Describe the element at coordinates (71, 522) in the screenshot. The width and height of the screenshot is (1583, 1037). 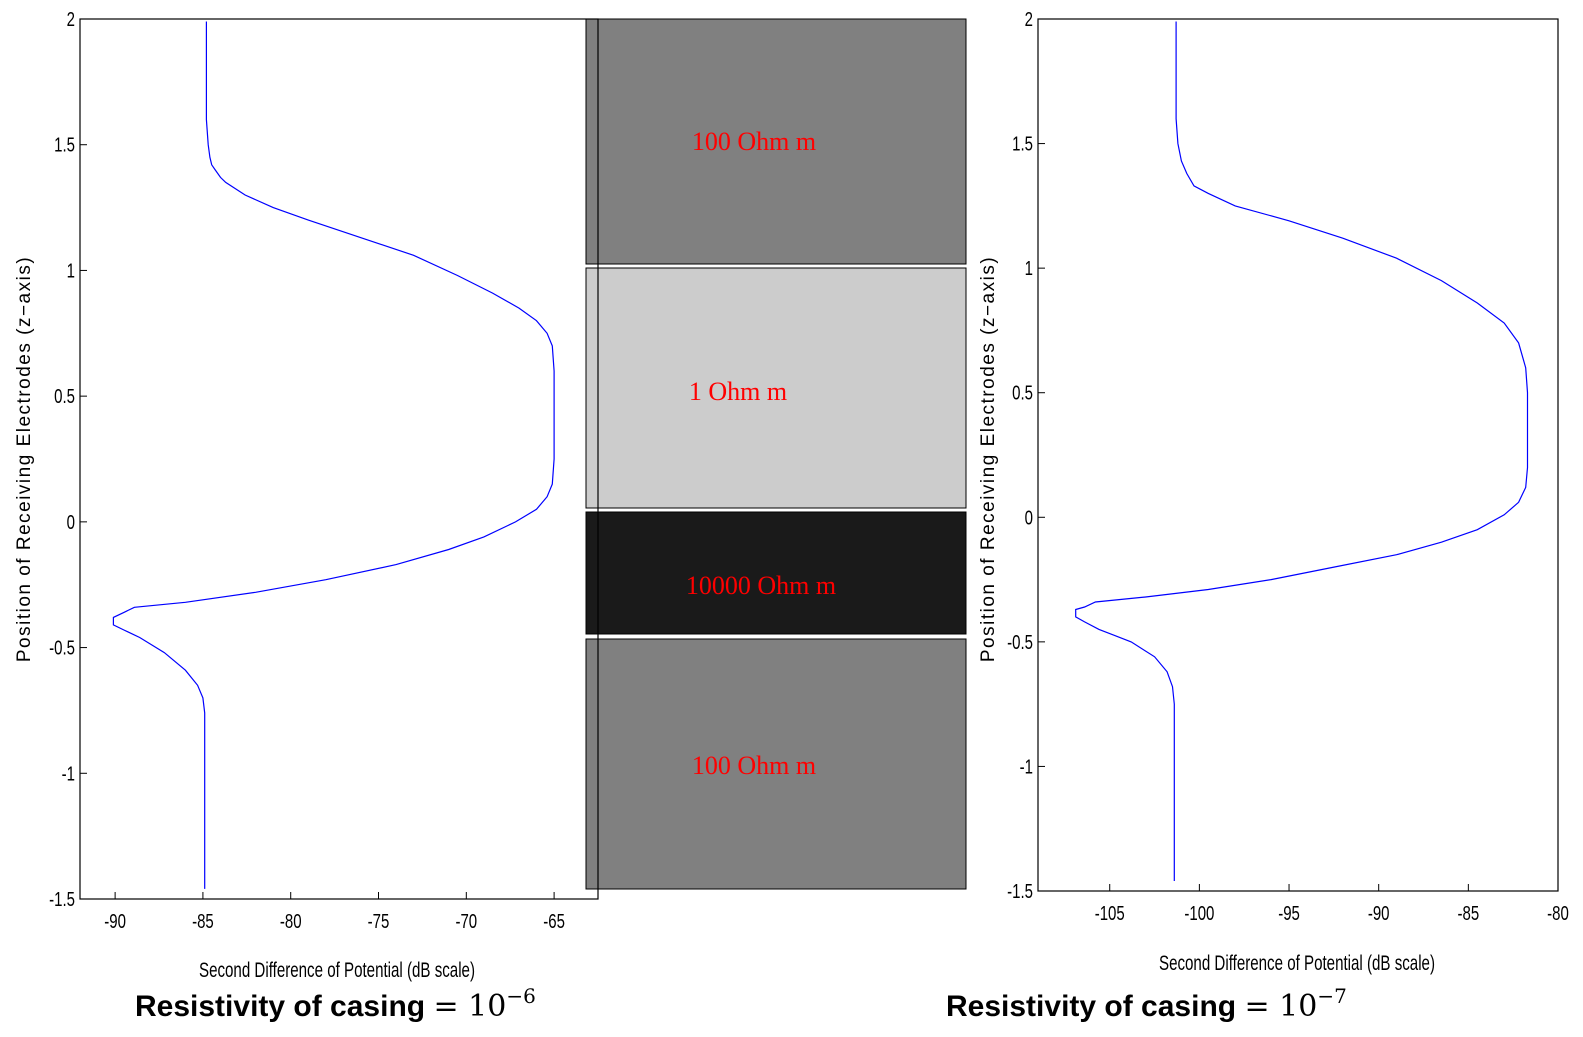
I see `left-y-tick-label: 0` at that location.